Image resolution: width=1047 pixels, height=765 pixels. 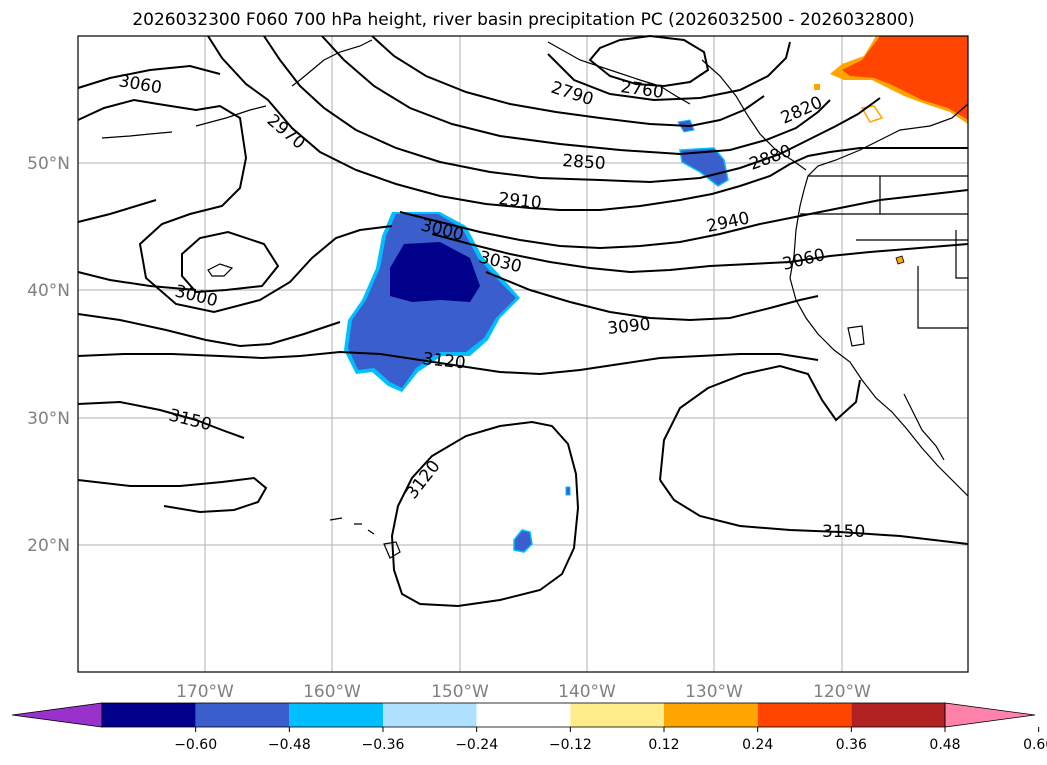 What do you see at coordinates (587, 692) in the screenshot?
I see `lon-label: 140°W` at bounding box center [587, 692].